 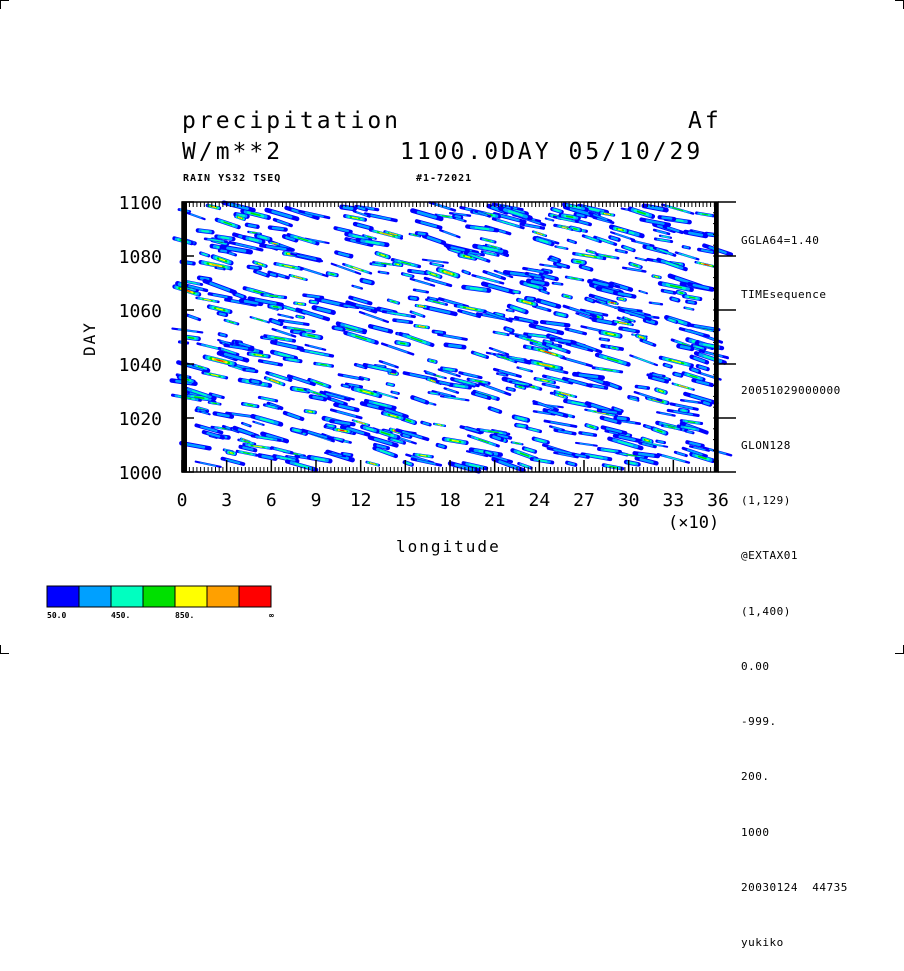 What do you see at coordinates (140, 473) in the screenshot?
I see `y-tick-label: 1000` at bounding box center [140, 473].